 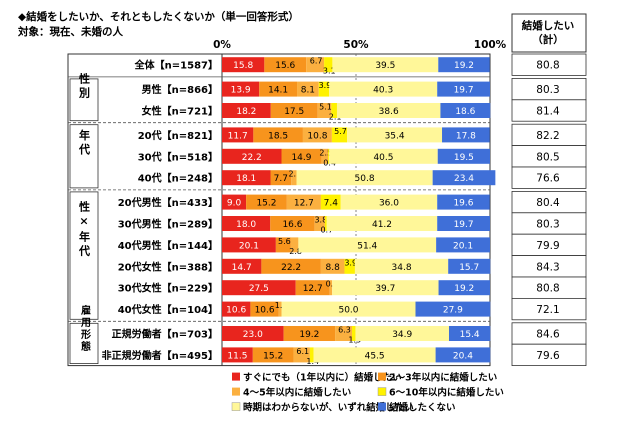 What do you see at coordinates (382, 225) in the screenshot?
I see `data-label: 41.2` at bounding box center [382, 225].